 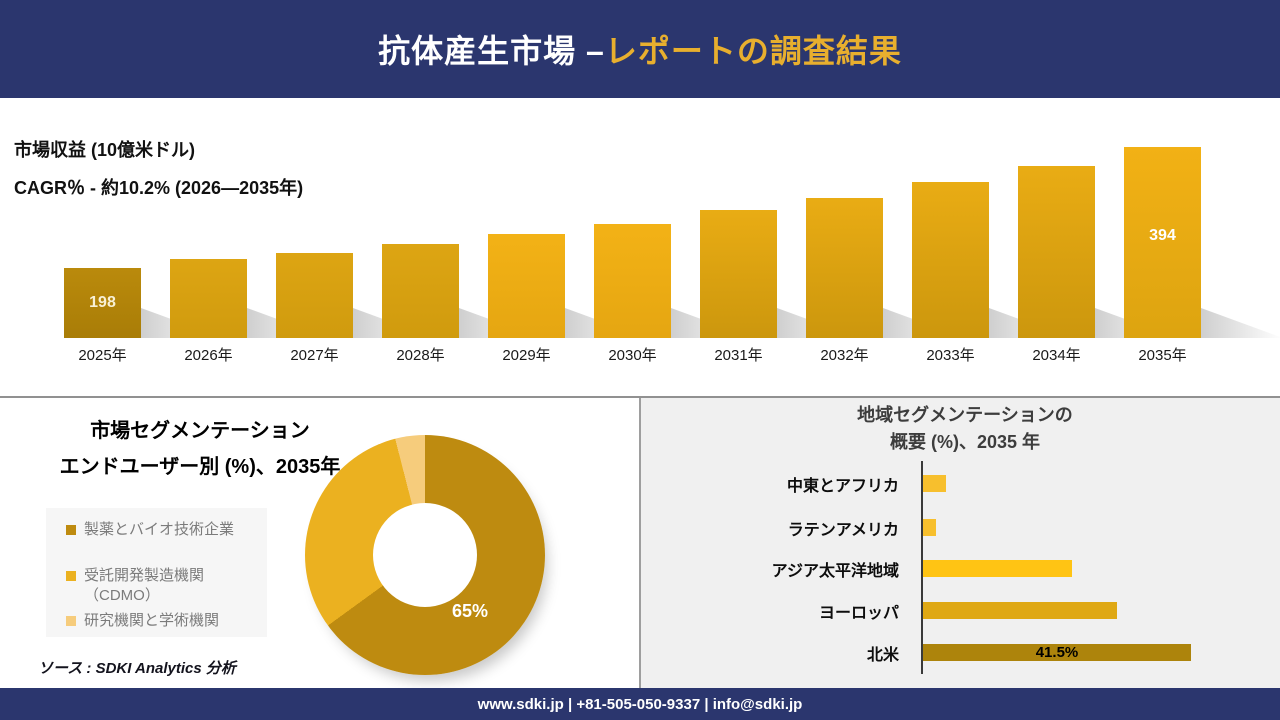 I want to click on x-axis-year-label: 2034年, so click(x=1056, y=355).